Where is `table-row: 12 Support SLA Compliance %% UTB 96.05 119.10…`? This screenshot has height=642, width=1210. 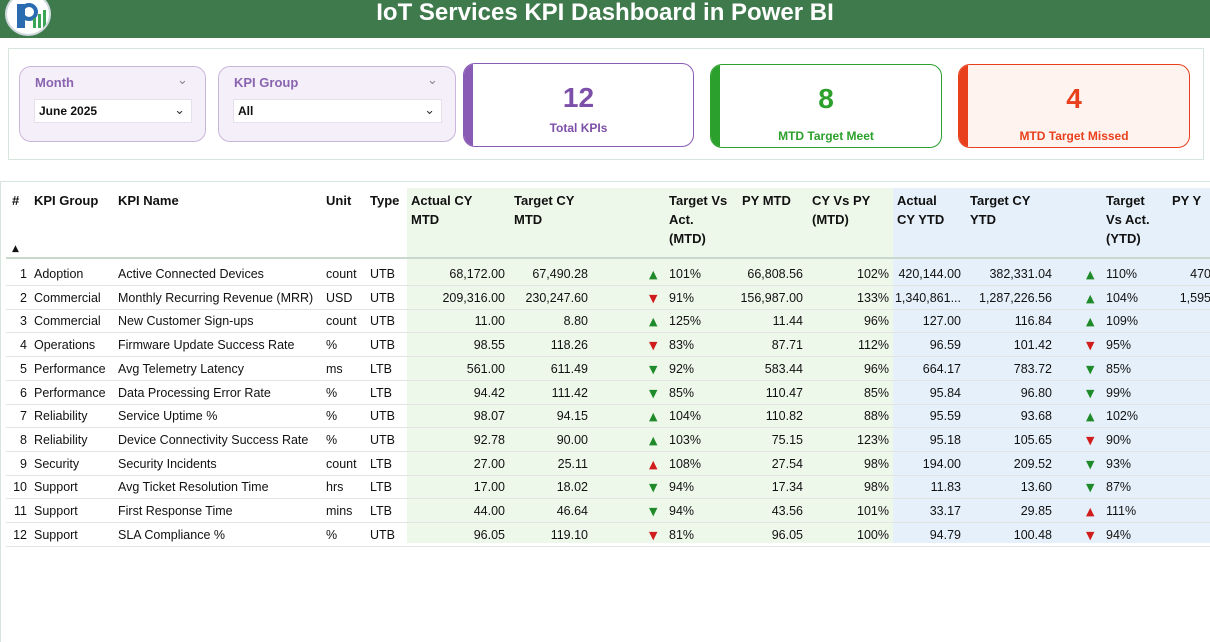 table-row: 12 Support SLA Compliance %% UTB 96.05 119.10… is located at coordinates (605, 535).